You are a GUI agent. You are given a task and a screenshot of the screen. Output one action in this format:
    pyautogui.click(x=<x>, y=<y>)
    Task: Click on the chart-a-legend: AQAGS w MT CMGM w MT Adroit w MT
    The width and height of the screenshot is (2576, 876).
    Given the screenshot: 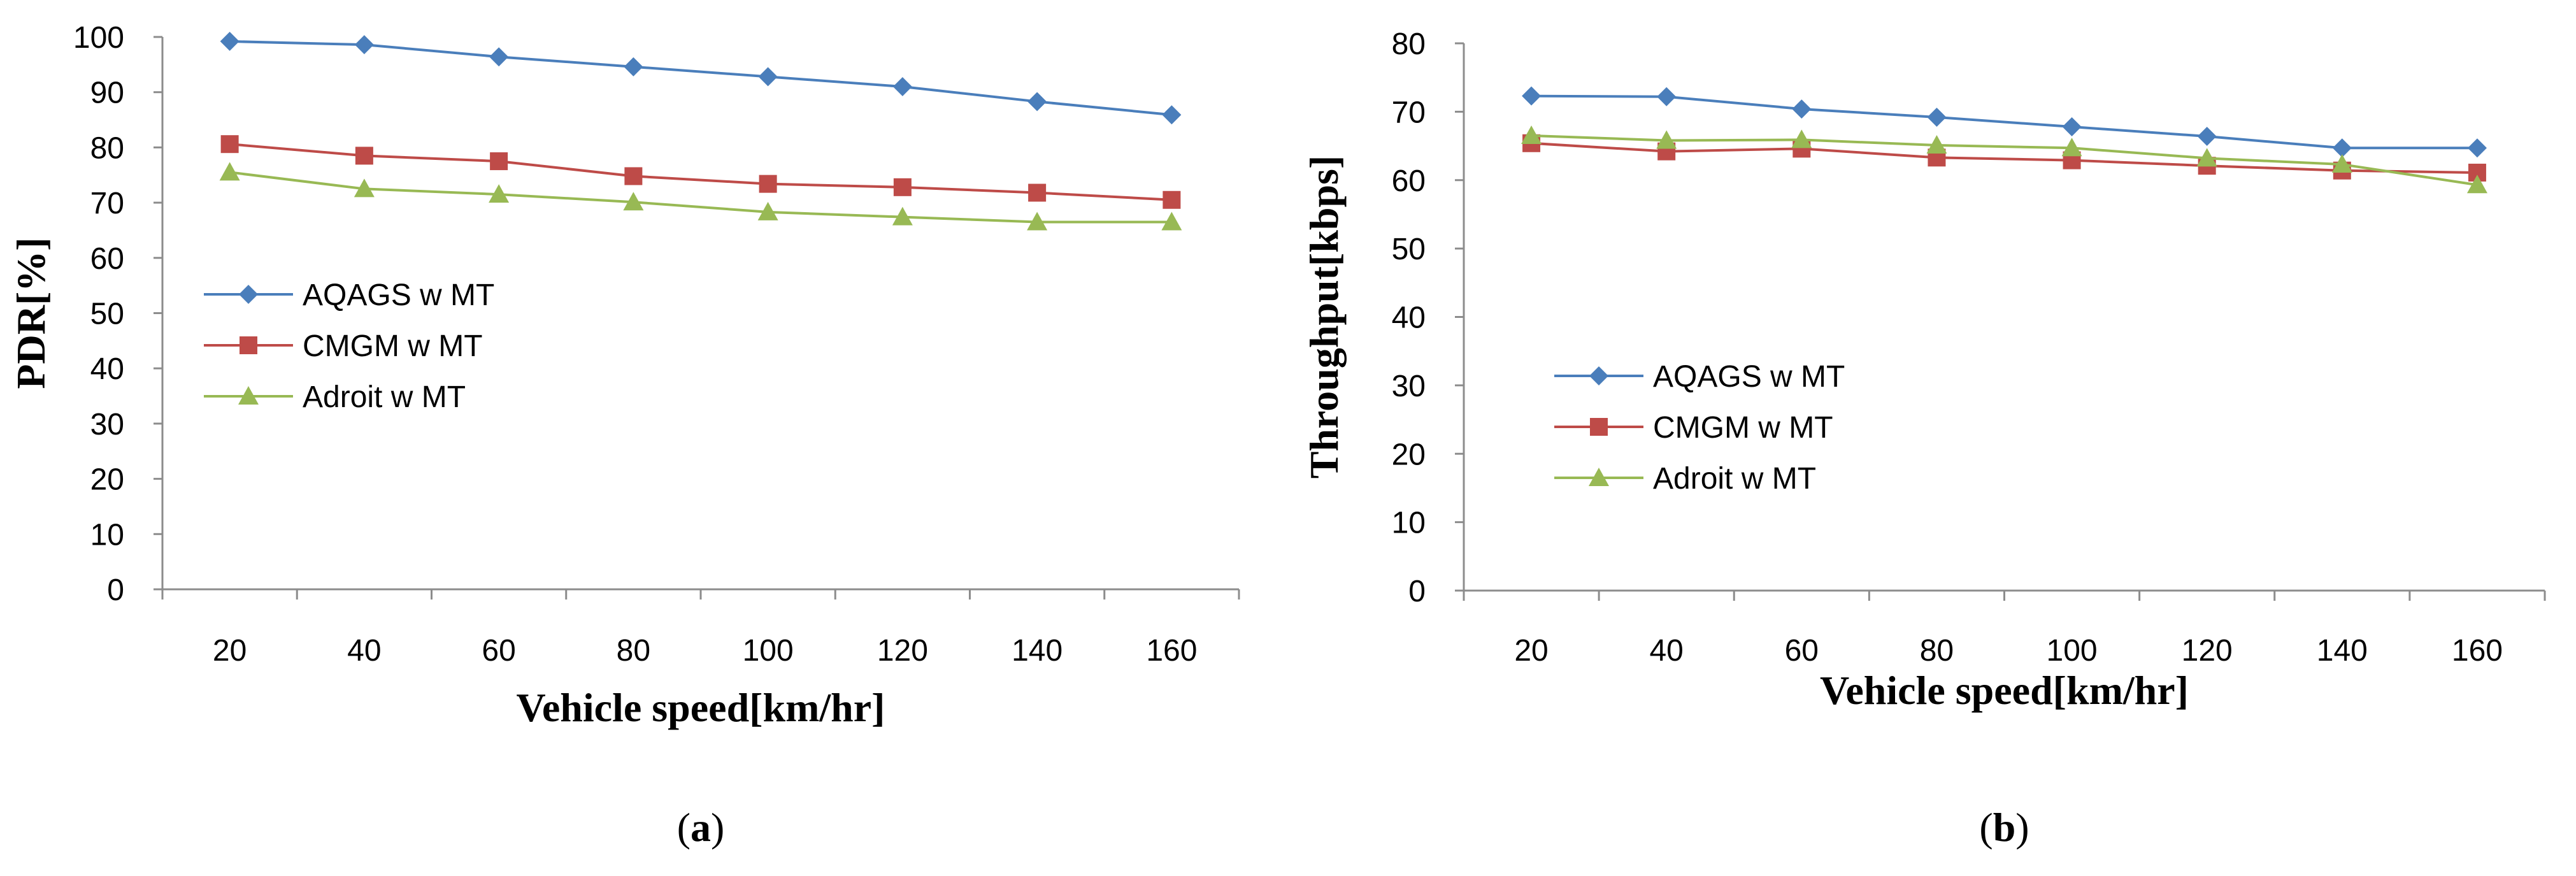 What is the action you would take?
    pyautogui.click(x=349, y=346)
    